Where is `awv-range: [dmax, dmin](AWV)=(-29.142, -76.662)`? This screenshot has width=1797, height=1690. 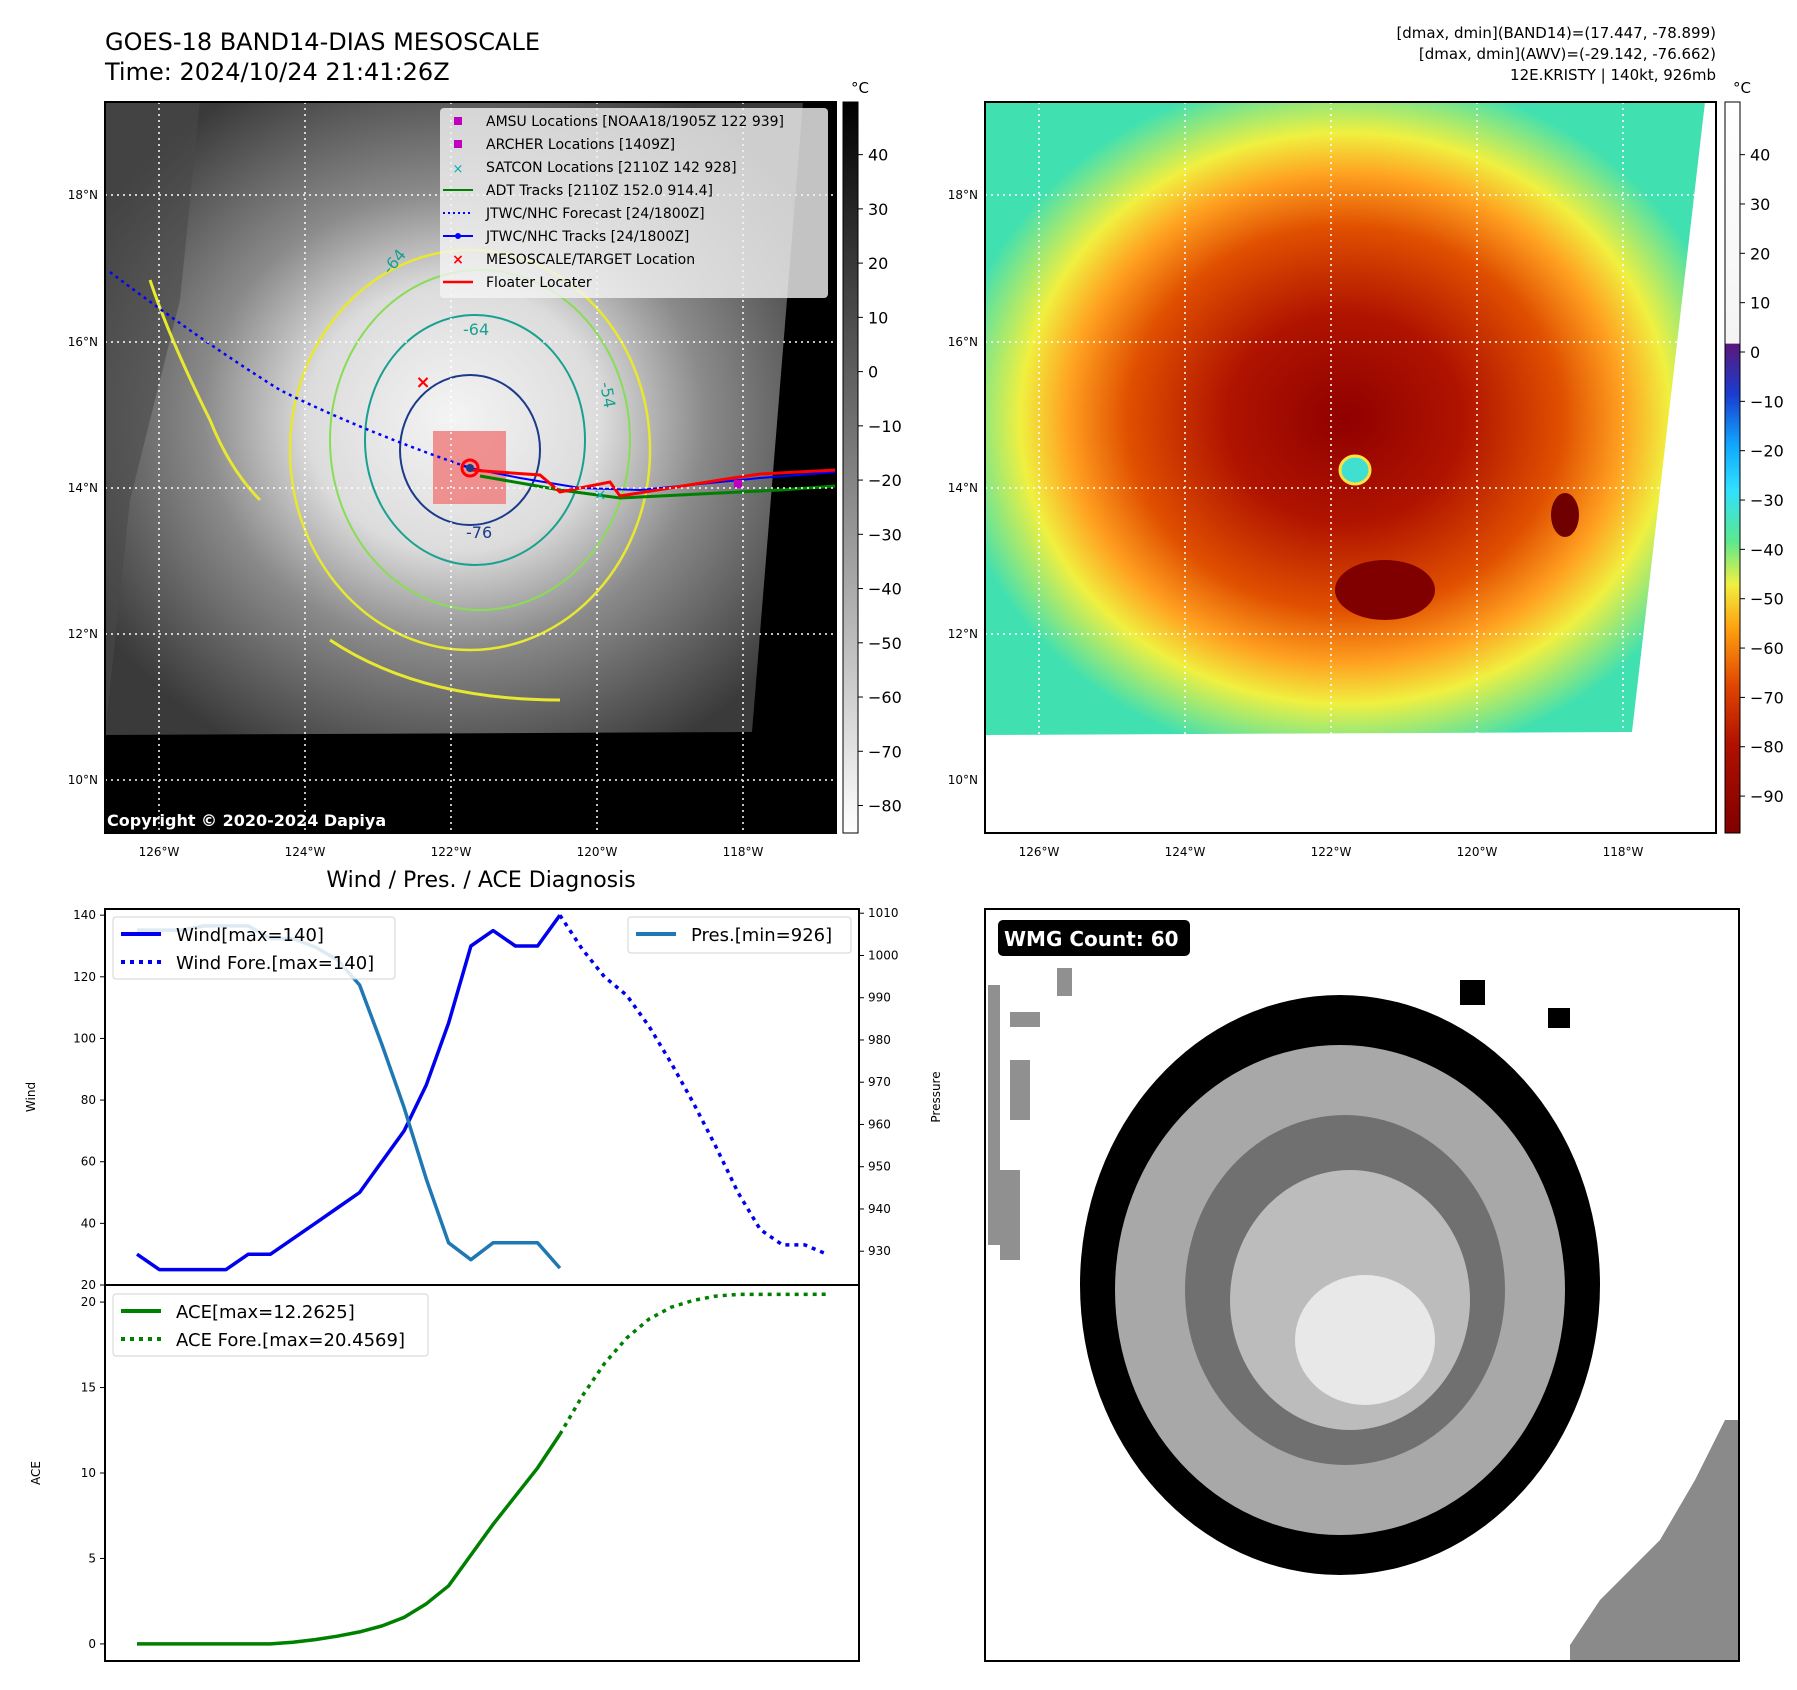 awv-range: [dmax, dmin](AWV)=(-29.142, -76.662) is located at coordinates (1567, 54).